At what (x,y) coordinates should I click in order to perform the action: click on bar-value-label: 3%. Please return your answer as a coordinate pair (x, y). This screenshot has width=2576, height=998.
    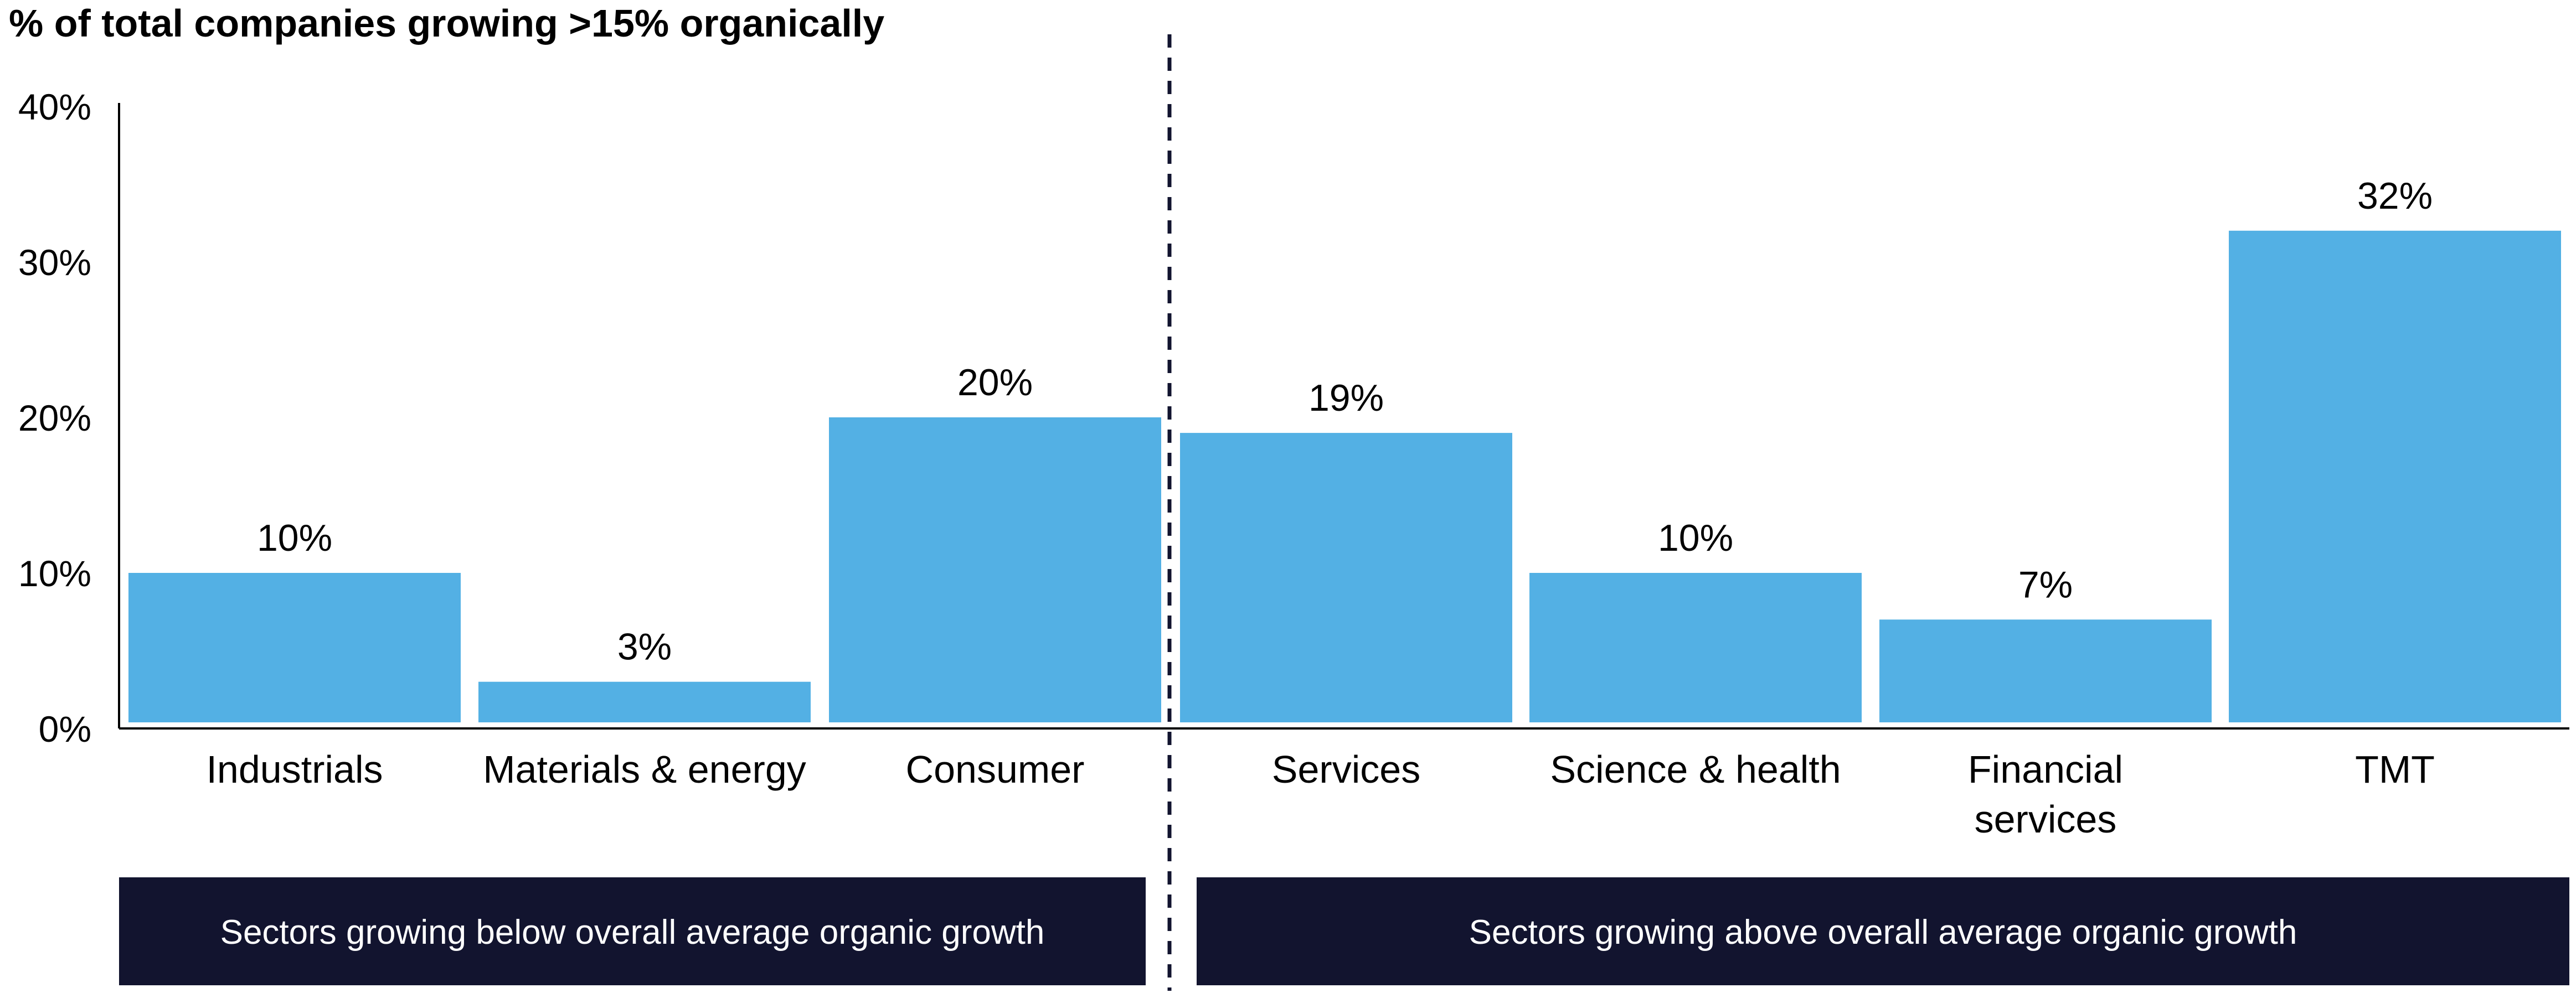
    Looking at the image, I should click on (644, 647).